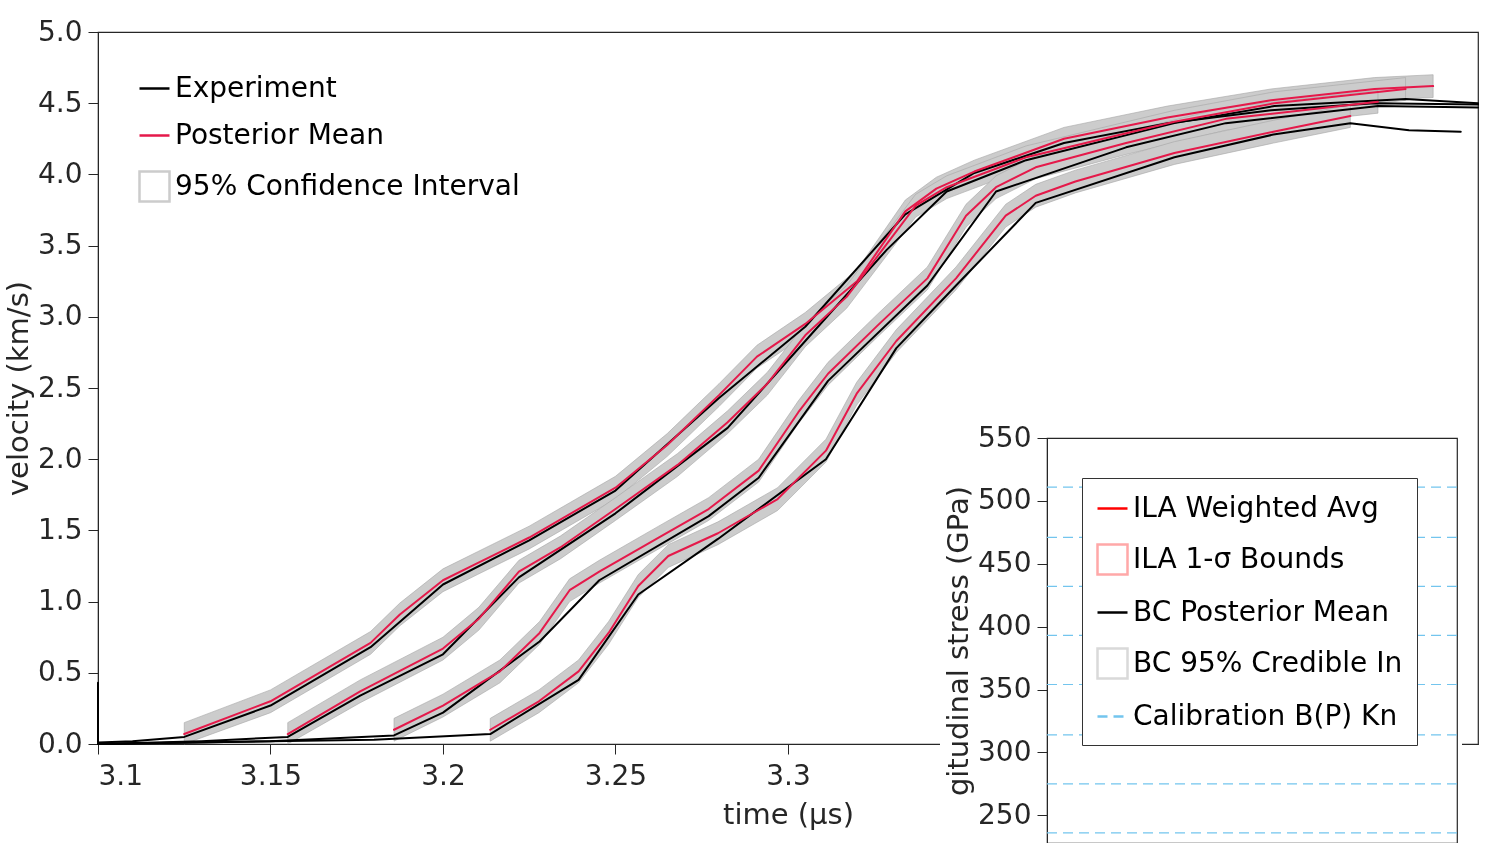 The height and width of the screenshot is (853, 1506). What do you see at coordinates (60, 387) in the screenshot?
I see `y-tick-label: 2.5` at bounding box center [60, 387].